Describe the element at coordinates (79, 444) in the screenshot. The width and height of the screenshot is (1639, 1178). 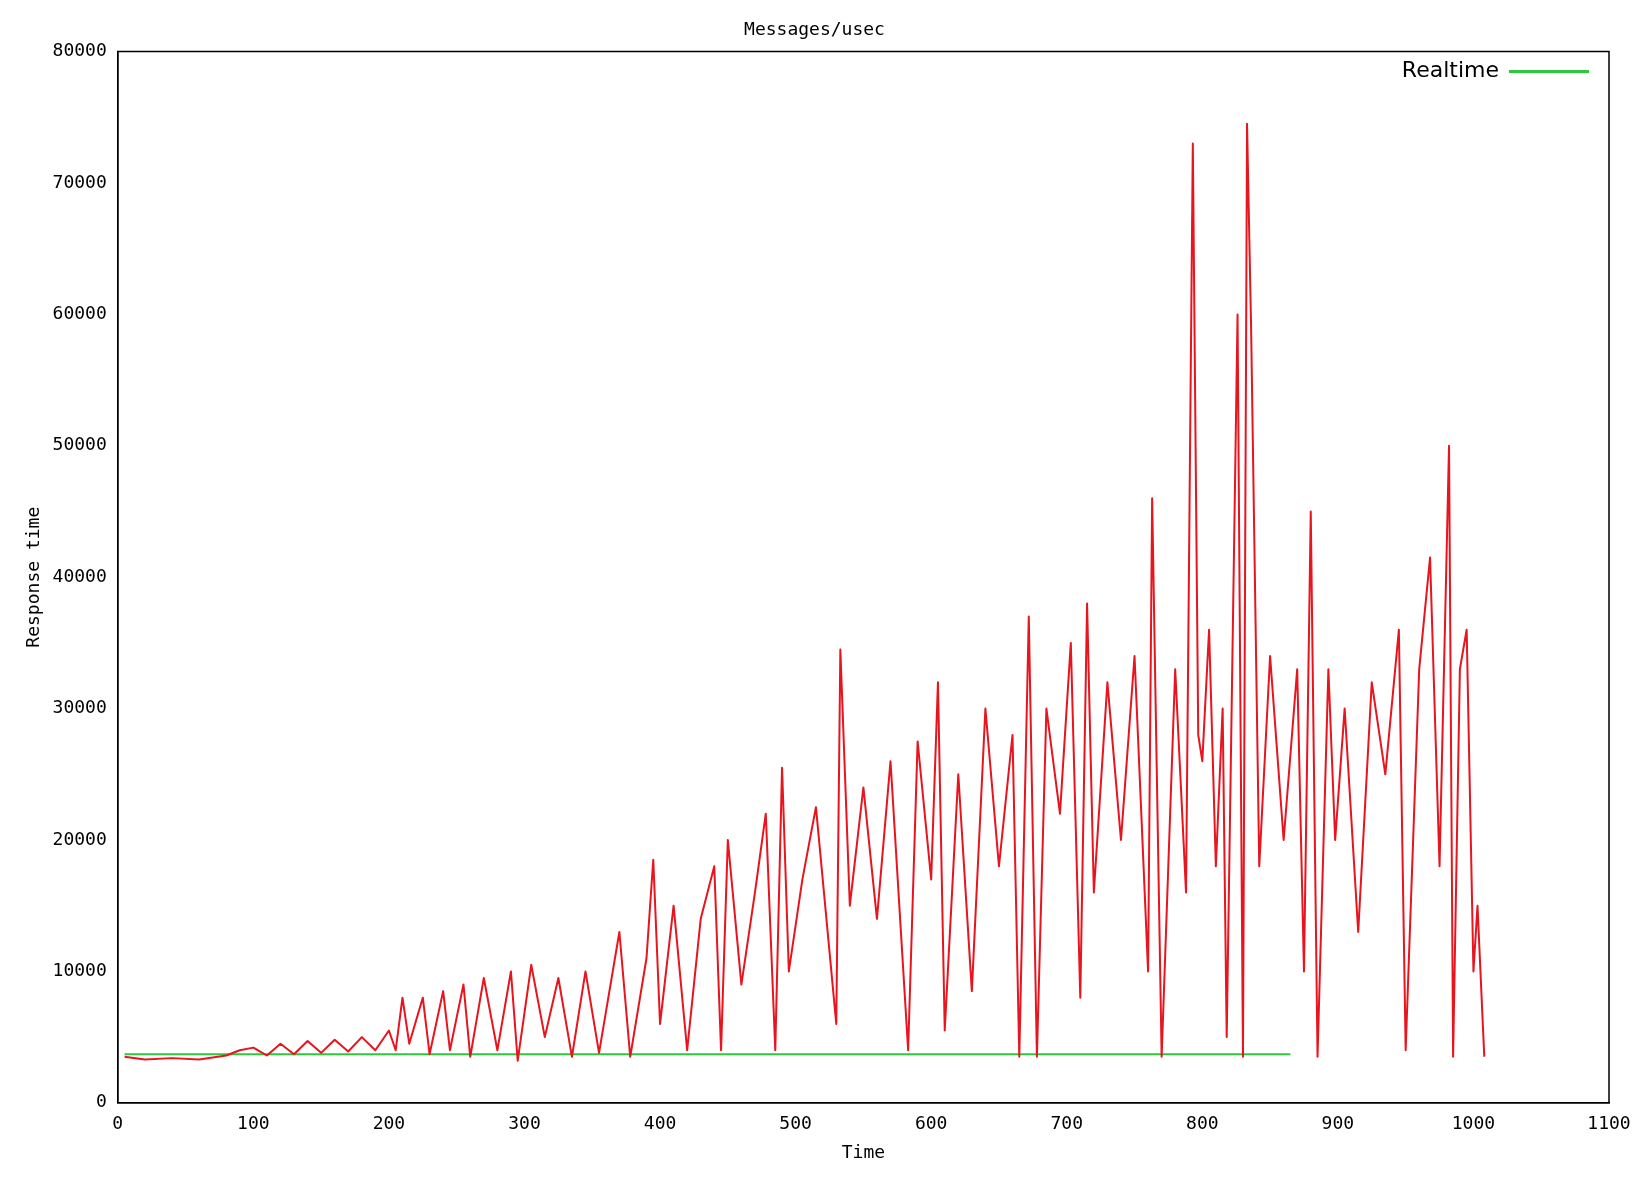
I see `y-tick-label: 50000` at that location.